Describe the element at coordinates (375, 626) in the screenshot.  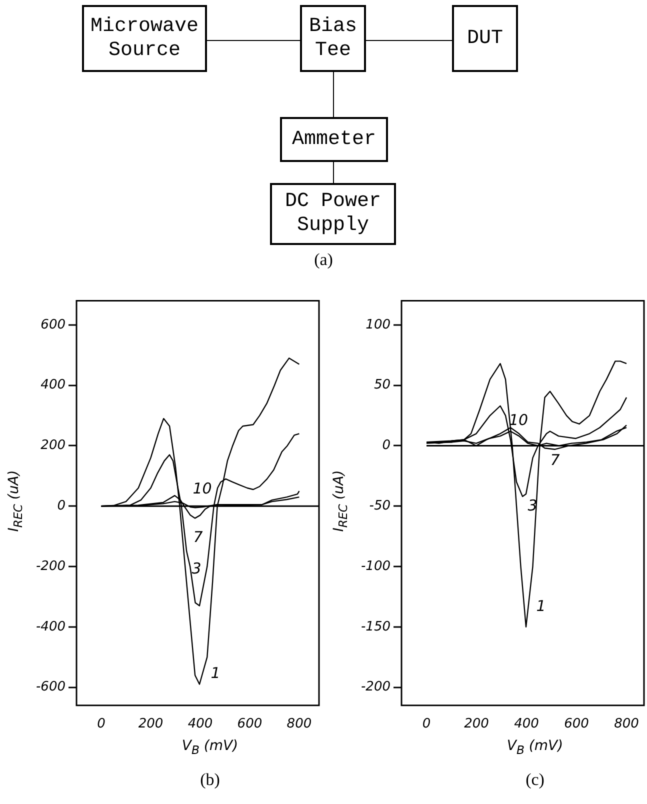
I see `y-tick-label: -150` at that location.